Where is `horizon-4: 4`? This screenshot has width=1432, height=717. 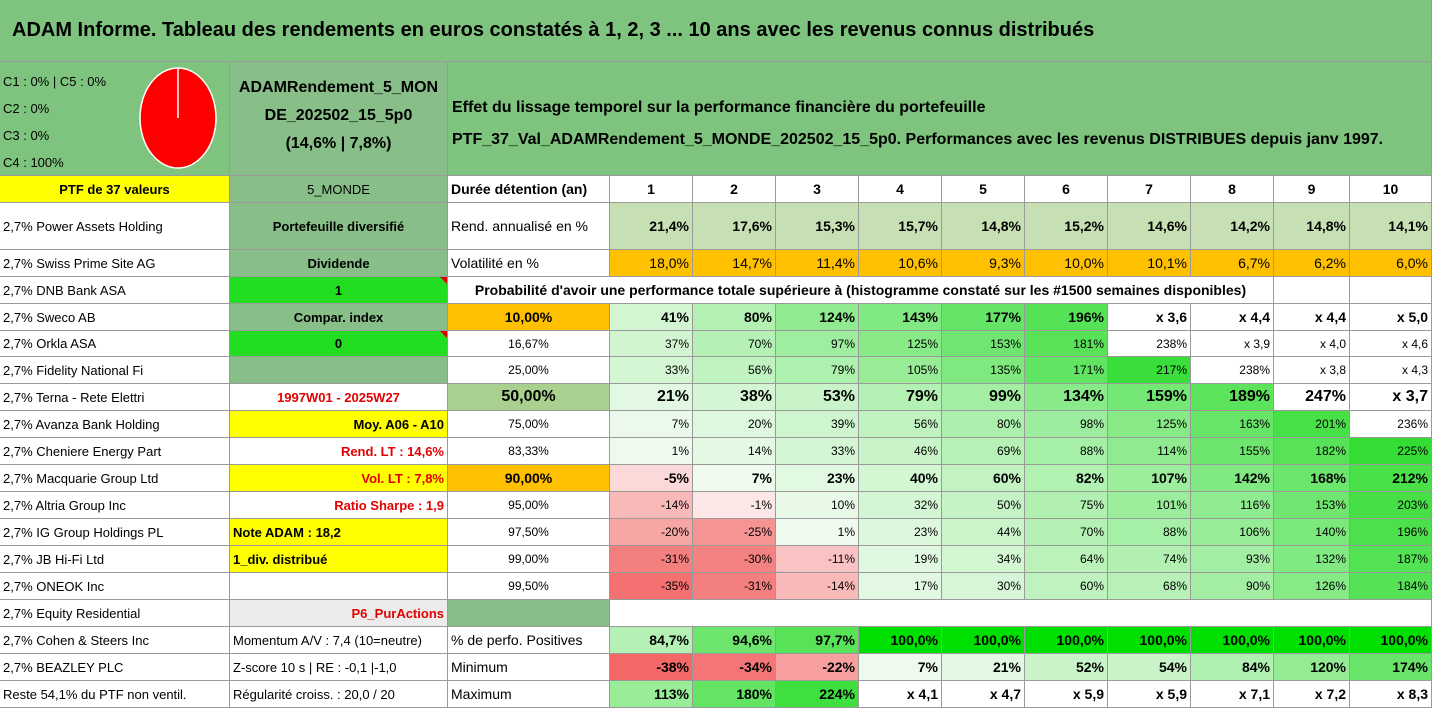
horizon-4: 4 is located at coordinates (900, 189).